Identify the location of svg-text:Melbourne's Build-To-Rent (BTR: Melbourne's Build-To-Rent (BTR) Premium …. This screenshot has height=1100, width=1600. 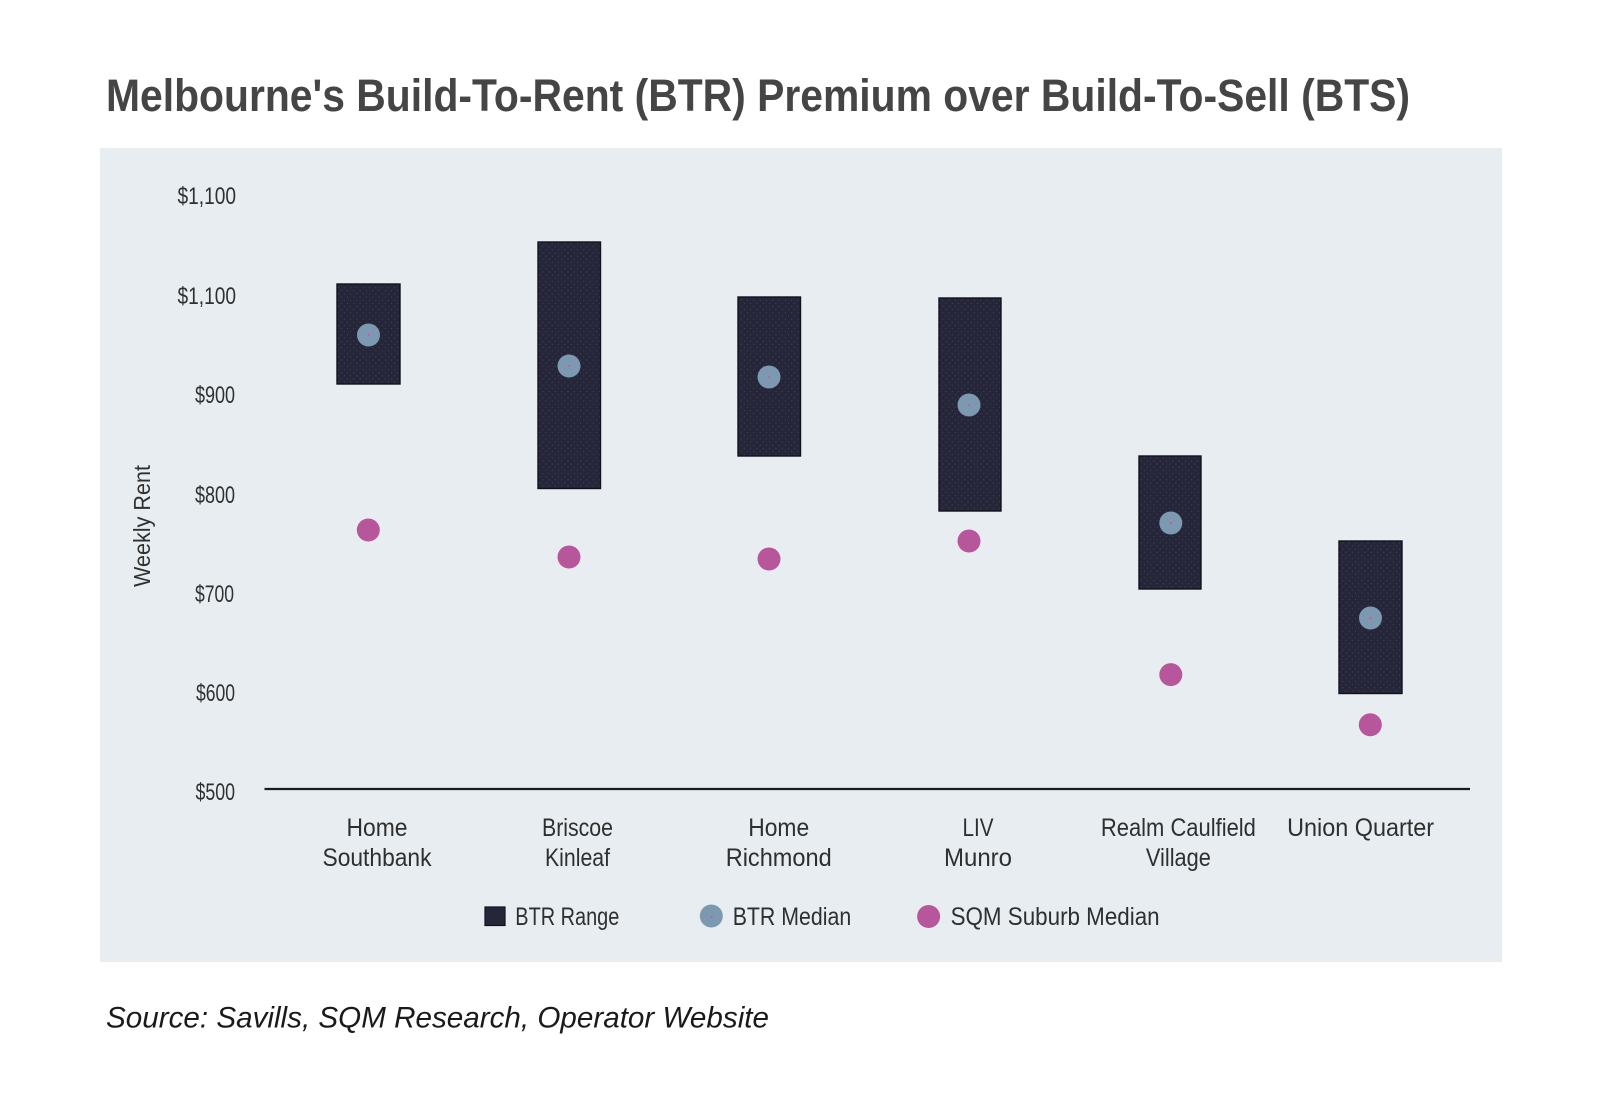
(758, 95).